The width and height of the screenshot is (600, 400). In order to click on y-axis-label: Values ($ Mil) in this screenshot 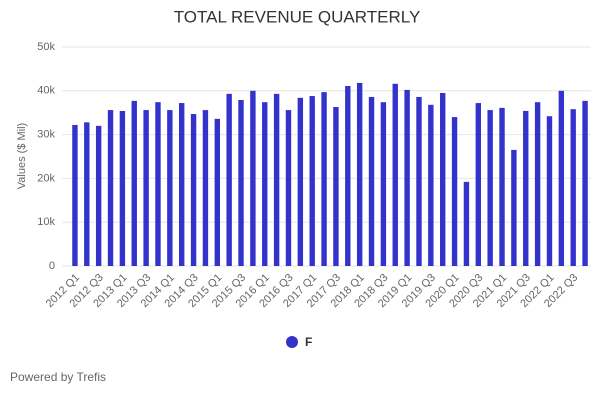, I will do `click(22, 156)`.